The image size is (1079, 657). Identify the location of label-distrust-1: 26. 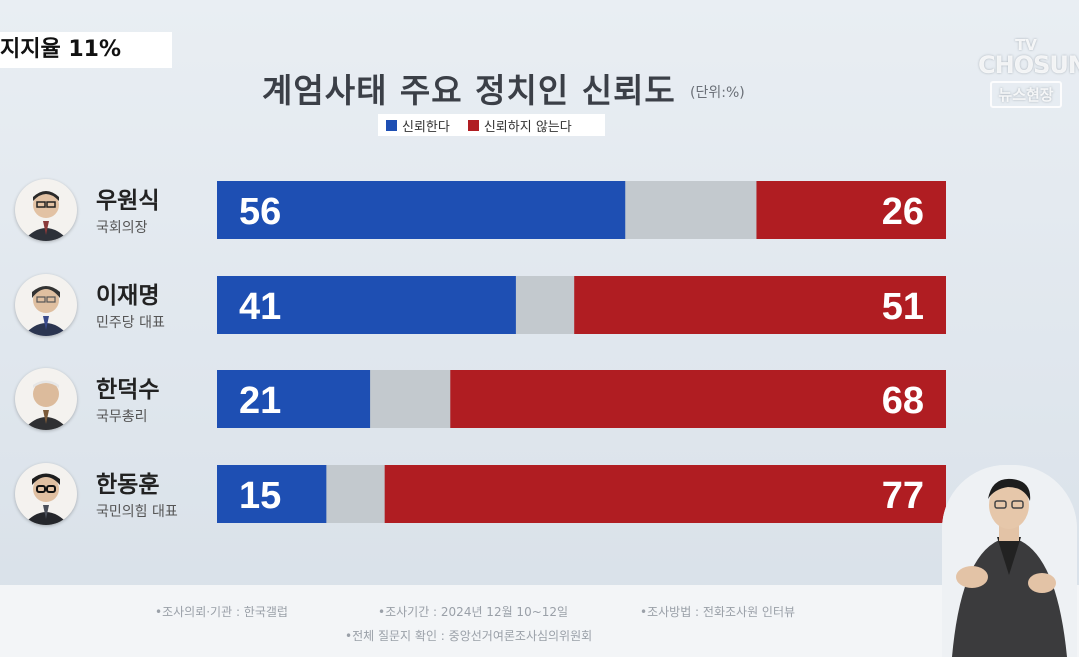
(903, 212).